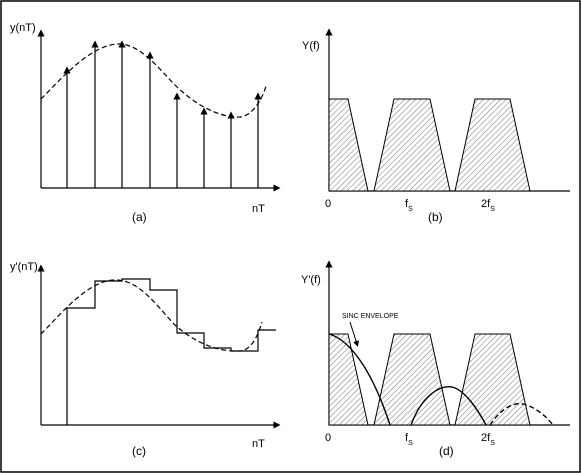 The image size is (581, 473). I want to click on panel-c-x-label: nT, so click(258, 444).